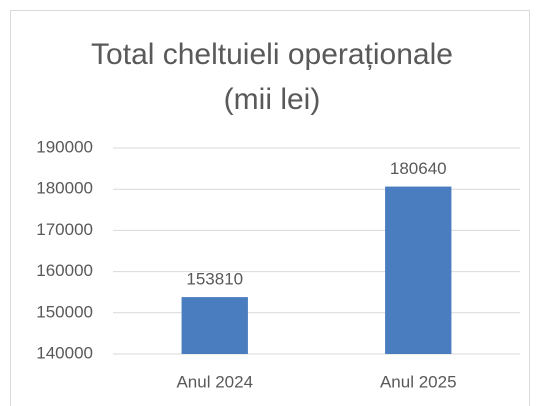  I want to click on y-tick-label: 140000, so click(64, 352).